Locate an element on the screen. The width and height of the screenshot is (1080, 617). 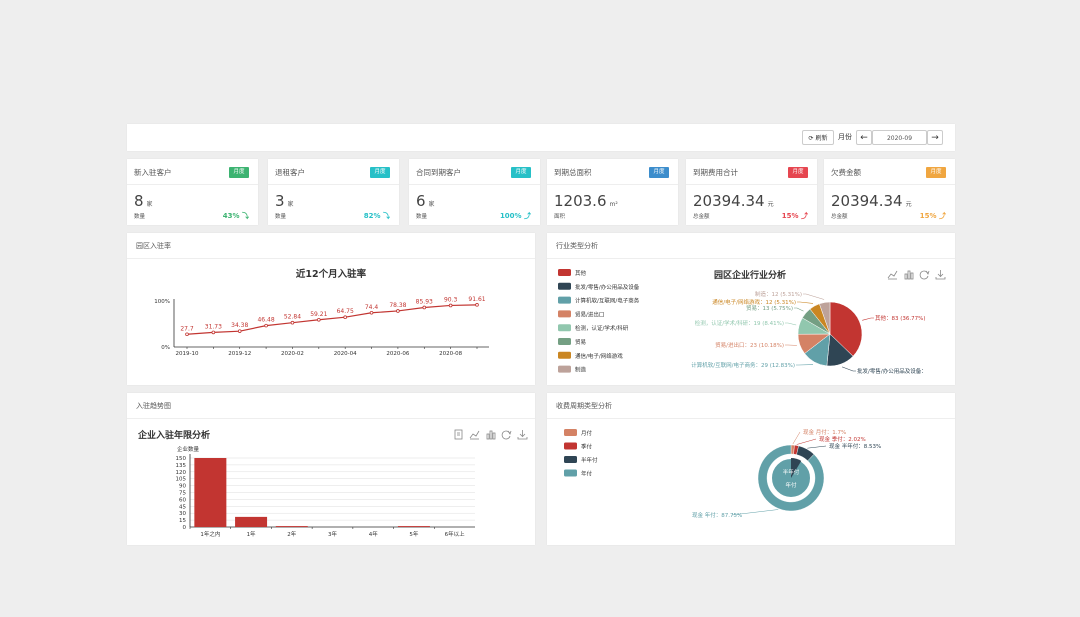
y-tick-label: 135 is located at coordinates (181, 466).